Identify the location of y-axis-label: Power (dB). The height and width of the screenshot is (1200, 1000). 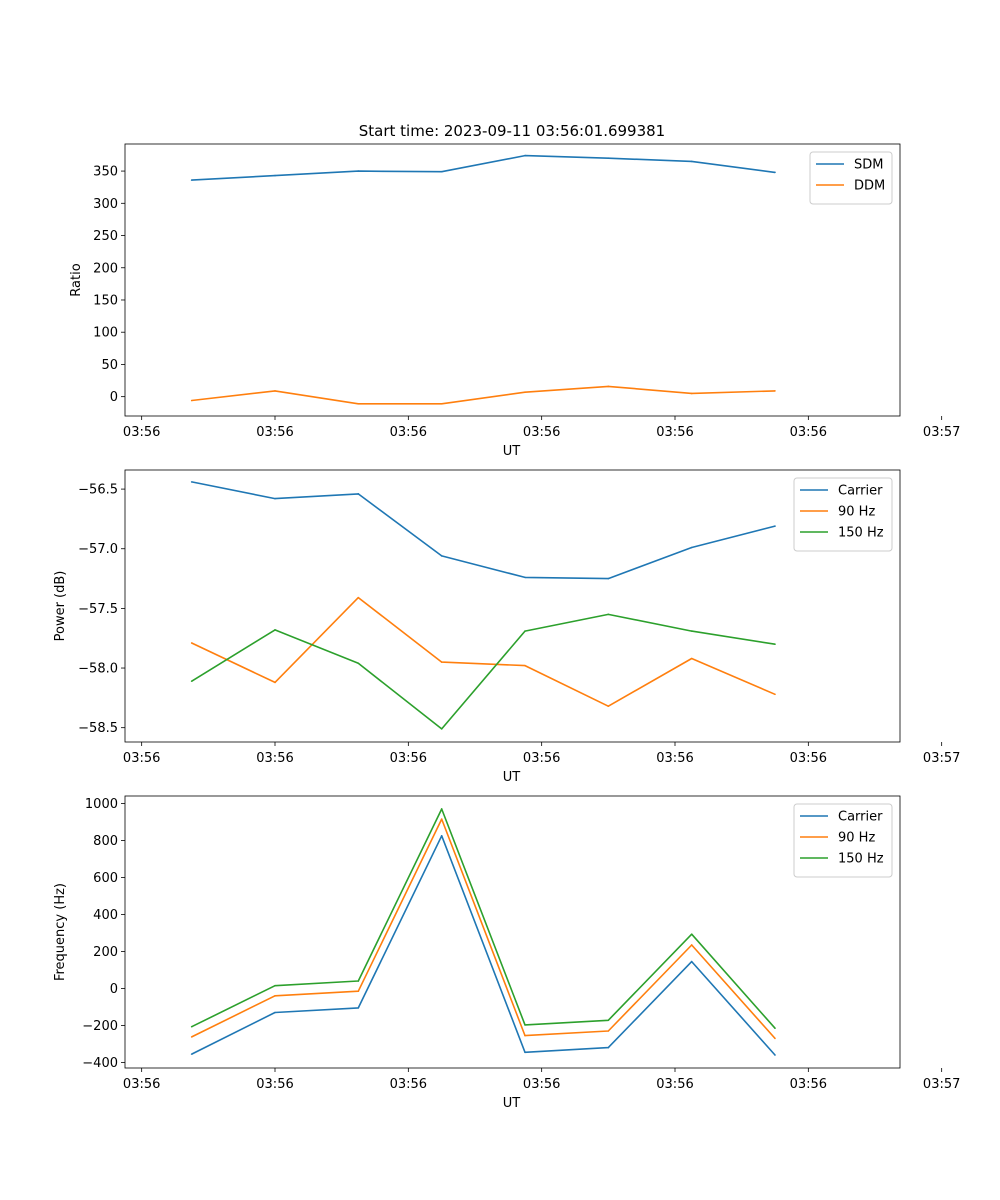
(60, 606).